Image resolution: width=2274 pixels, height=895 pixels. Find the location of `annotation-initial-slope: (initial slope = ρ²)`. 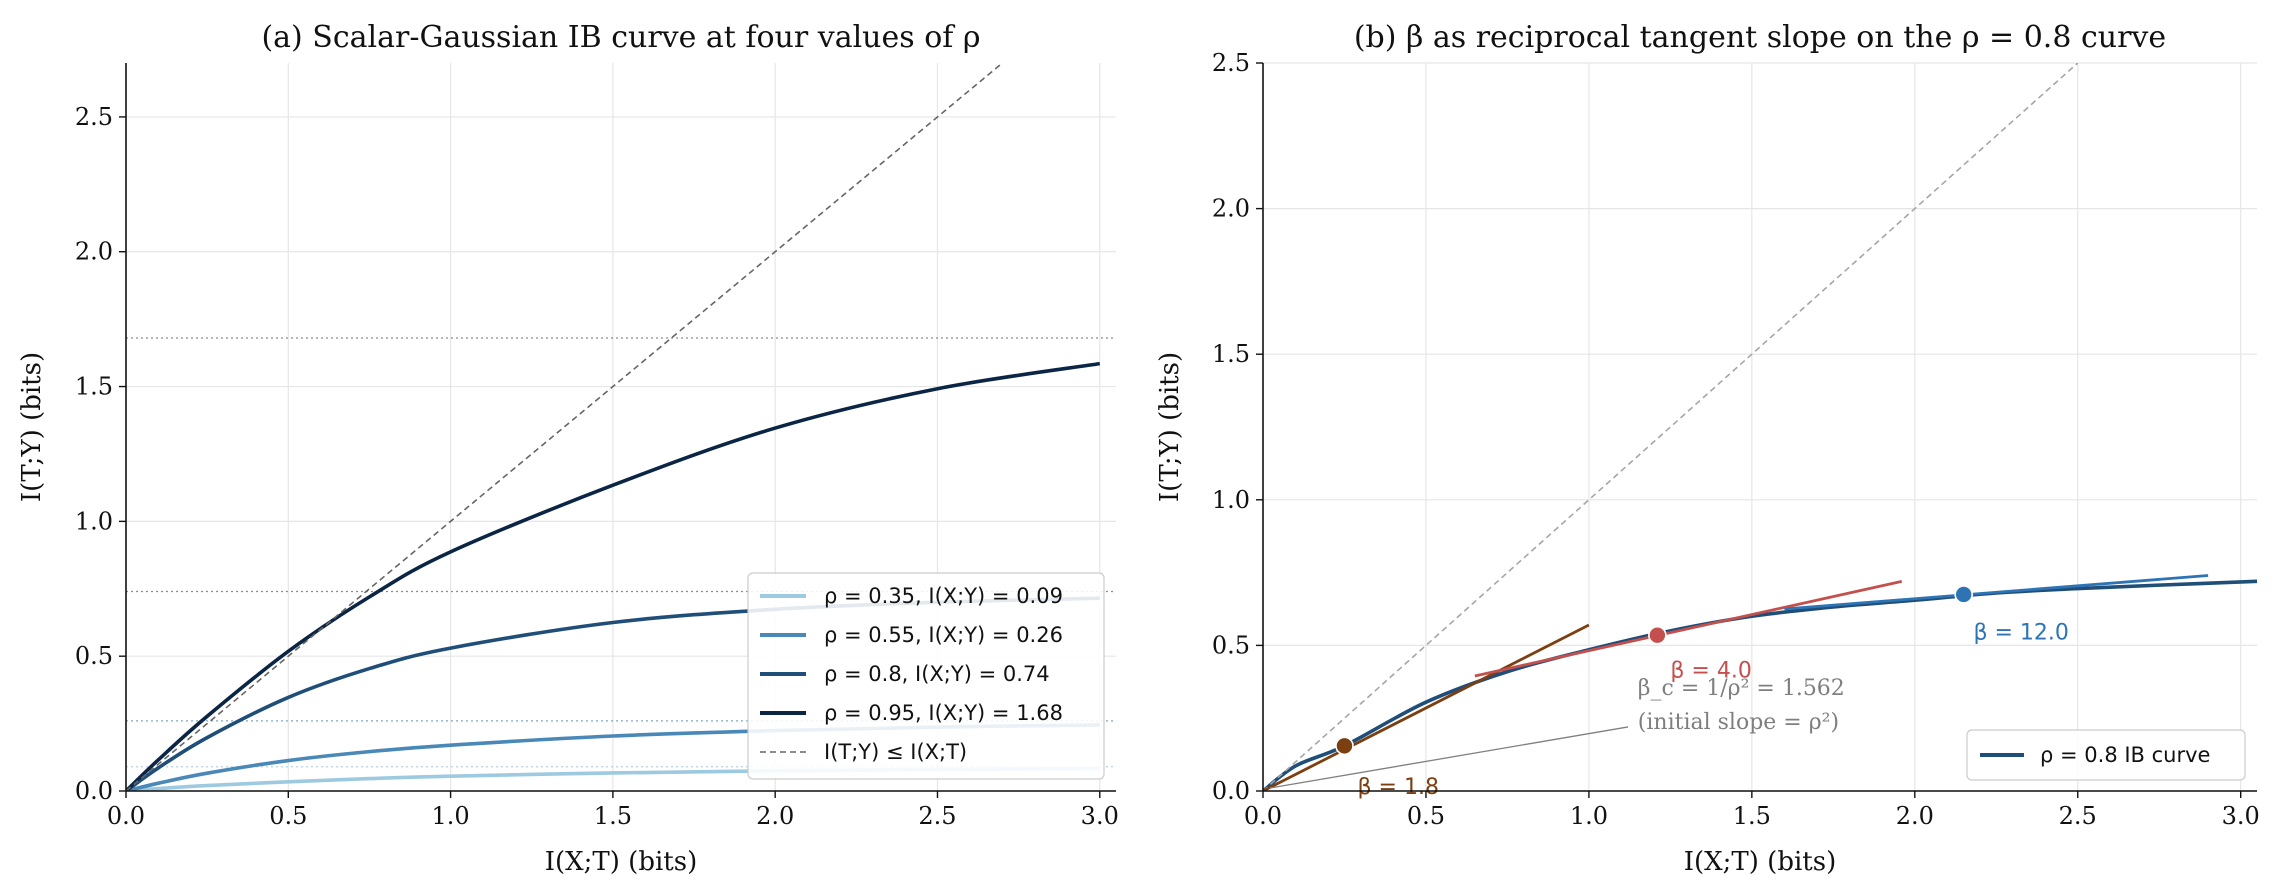

annotation-initial-slope: (initial slope = ρ²) is located at coordinates (1738, 722).